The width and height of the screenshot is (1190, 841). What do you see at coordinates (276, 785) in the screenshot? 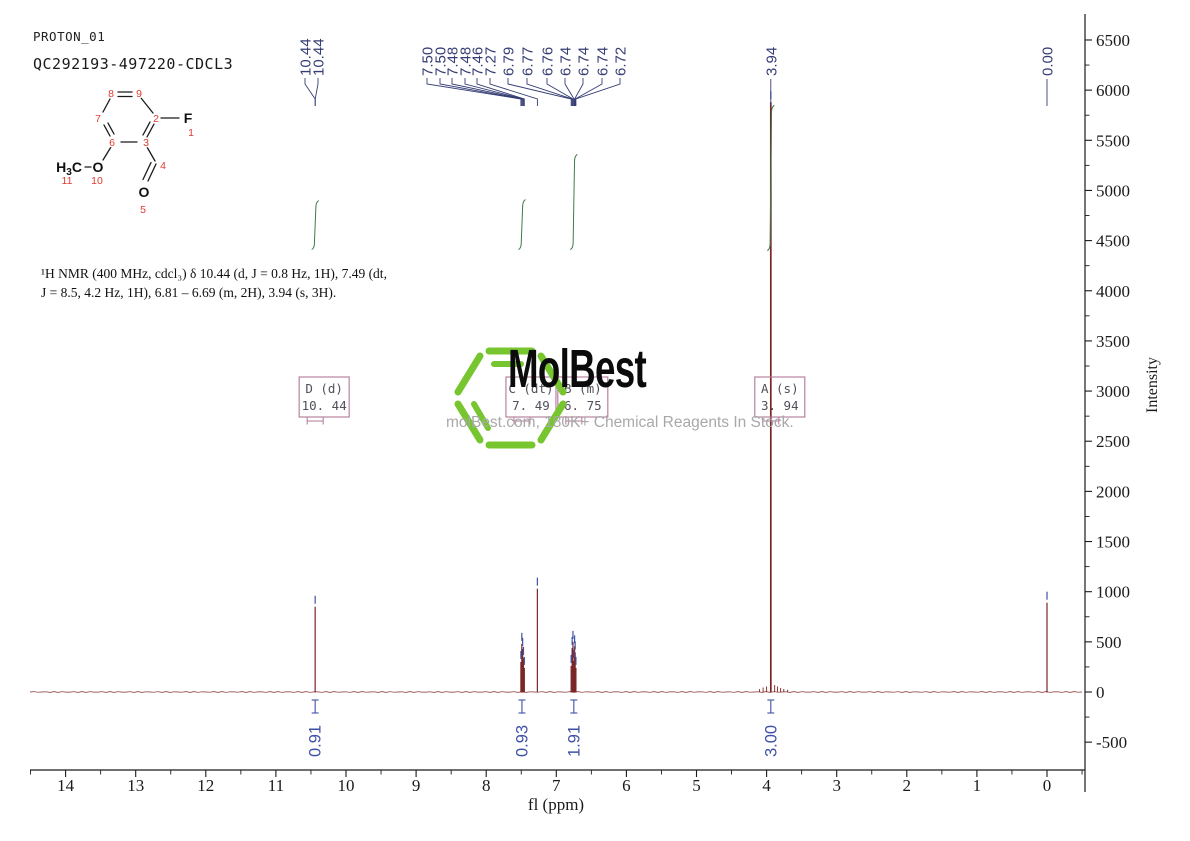
I see `x-tick-label: 11` at bounding box center [276, 785].